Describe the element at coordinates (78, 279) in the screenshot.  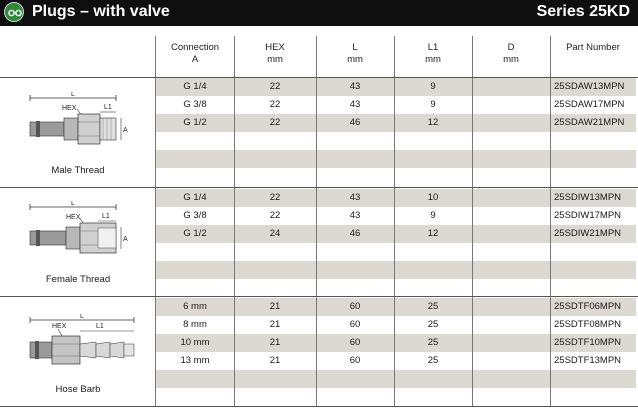
I see `group-title-female-thread: Female Thread` at that location.